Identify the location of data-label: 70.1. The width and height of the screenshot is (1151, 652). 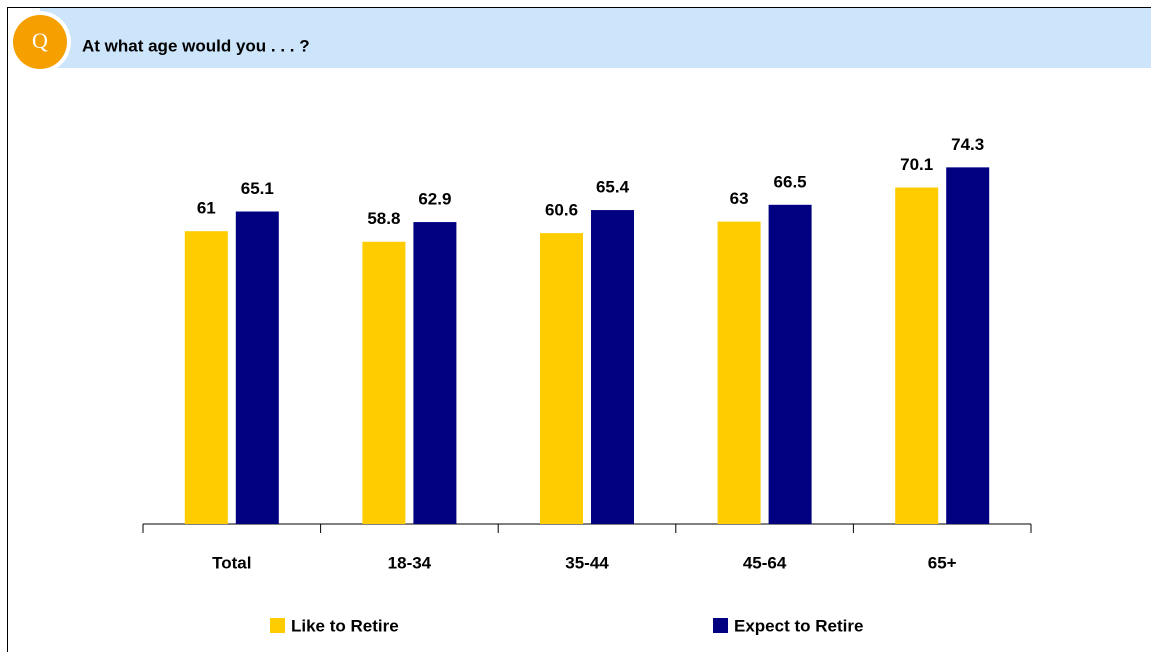
(916, 164).